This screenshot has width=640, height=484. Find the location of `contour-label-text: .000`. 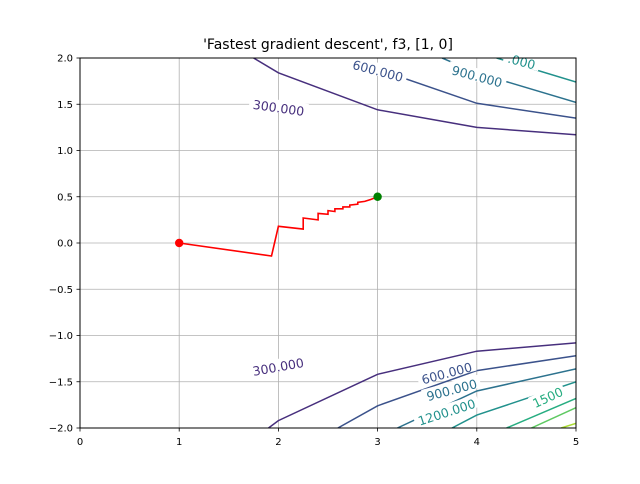

contour-label-text: .000 is located at coordinates (521, 62).